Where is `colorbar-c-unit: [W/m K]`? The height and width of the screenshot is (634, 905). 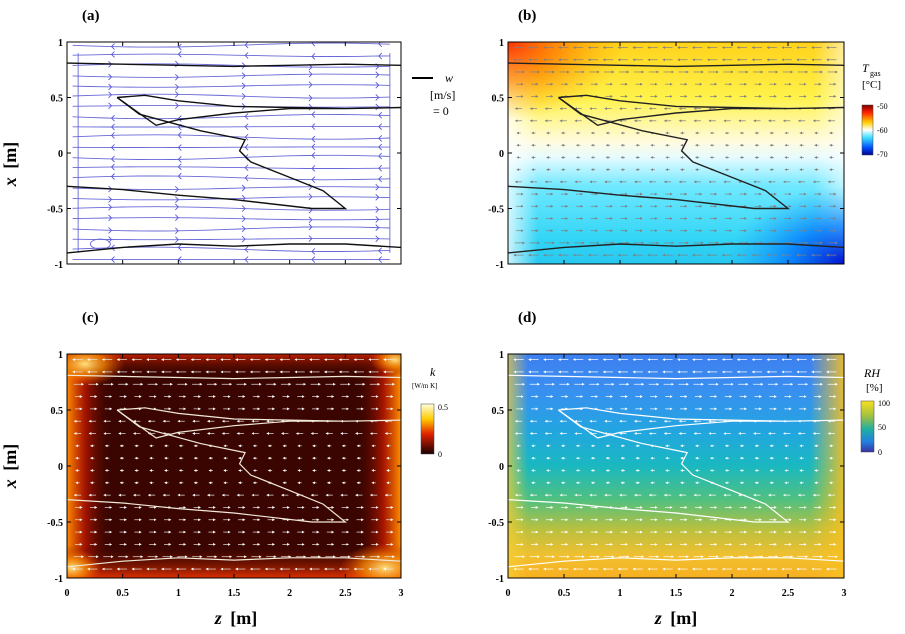
colorbar-c-unit: [W/m K] is located at coordinates (424, 386).